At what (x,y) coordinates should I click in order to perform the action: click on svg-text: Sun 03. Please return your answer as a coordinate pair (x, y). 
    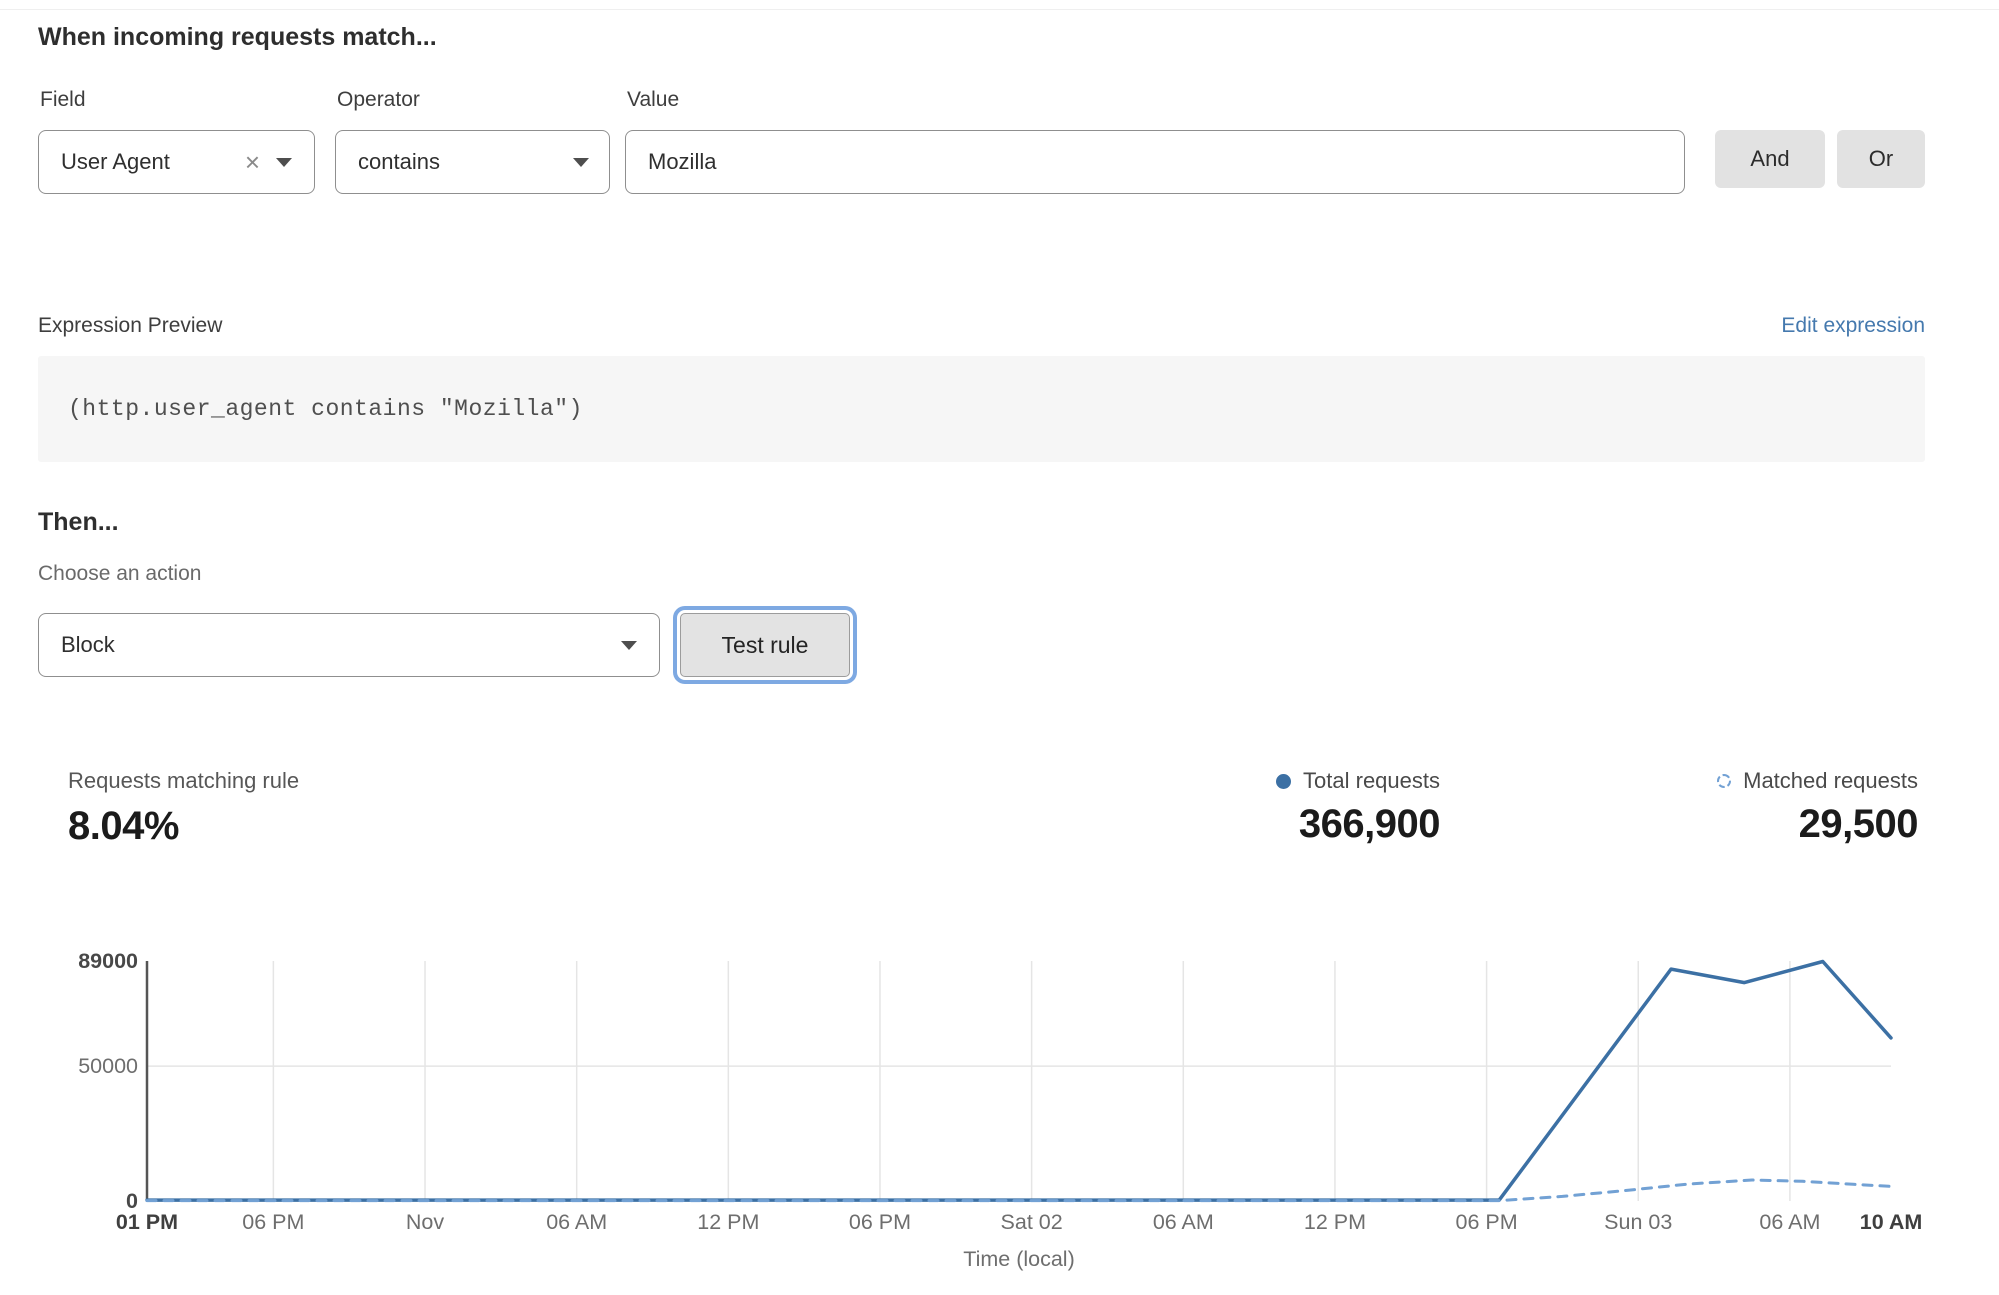
    Looking at the image, I should click on (1638, 1222).